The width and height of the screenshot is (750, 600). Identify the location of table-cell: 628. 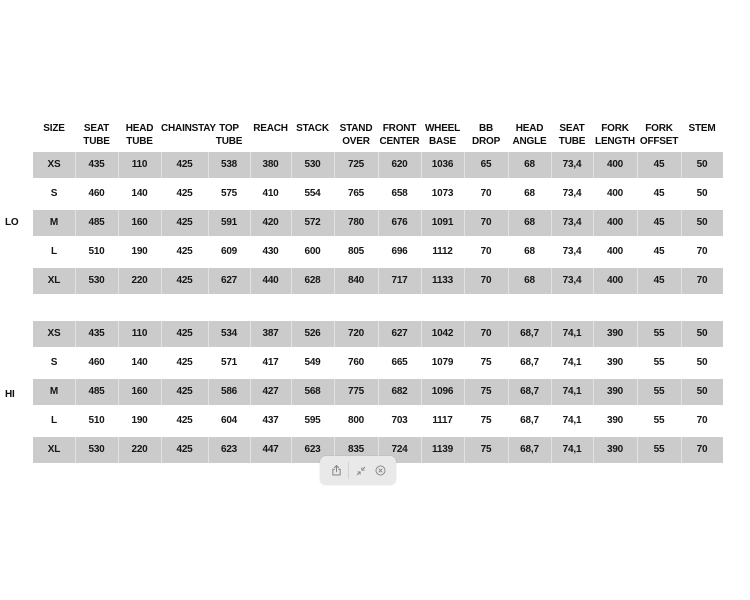
(312, 281).